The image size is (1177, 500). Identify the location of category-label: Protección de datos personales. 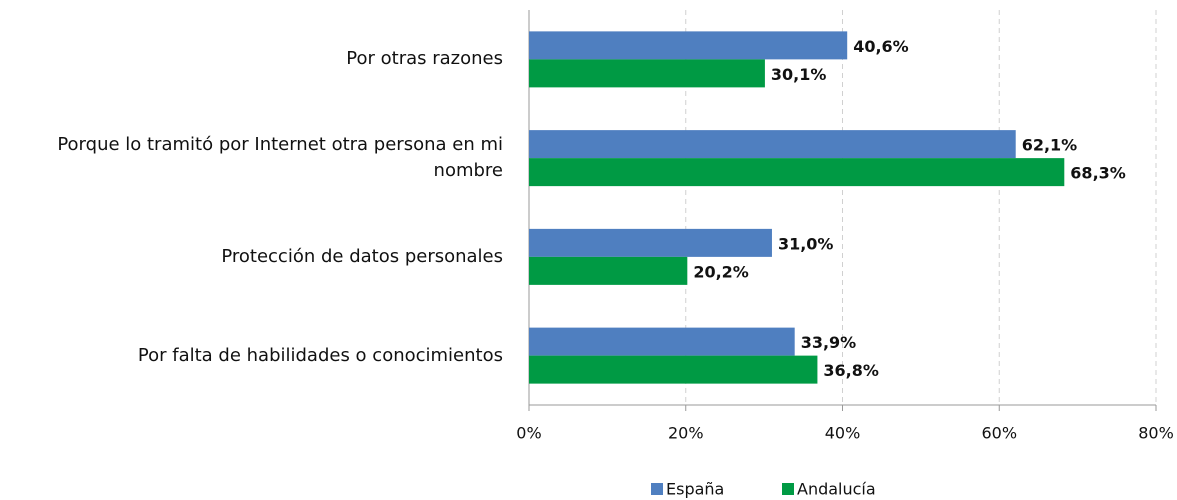
(362, 256).